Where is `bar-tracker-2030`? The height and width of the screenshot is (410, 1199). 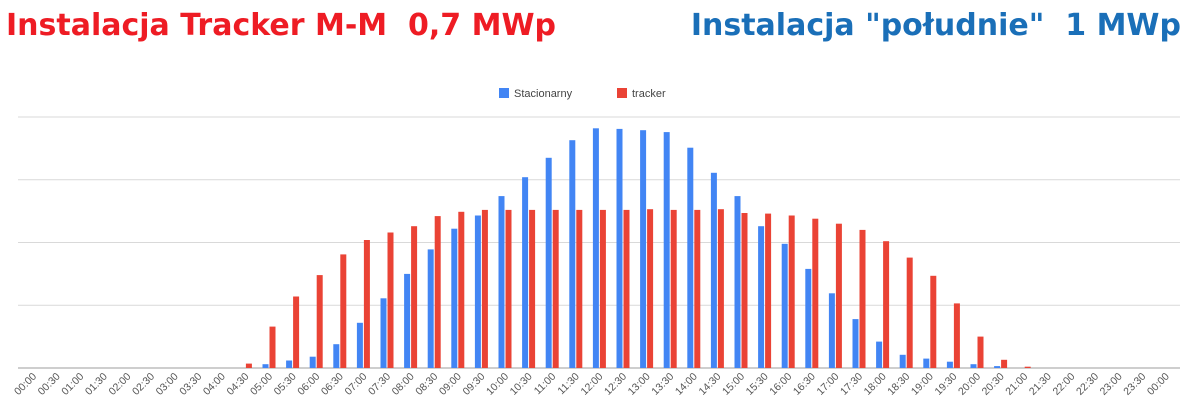
bar-tracker-2030 is located at coordinates (1004, 363).